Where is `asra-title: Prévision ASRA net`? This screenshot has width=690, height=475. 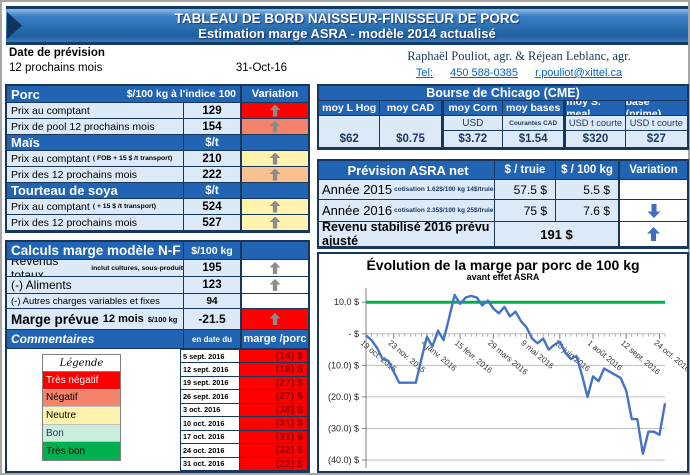
asra-title: Prévision ASRA net is located at coordinates (407, 170).